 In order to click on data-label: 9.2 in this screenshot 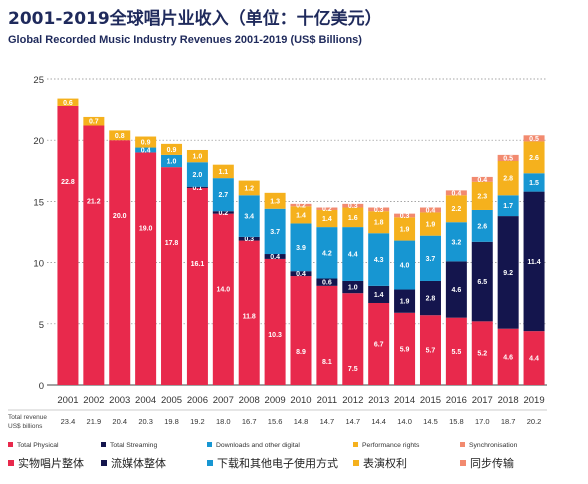, I will do `click(508, 273)`.